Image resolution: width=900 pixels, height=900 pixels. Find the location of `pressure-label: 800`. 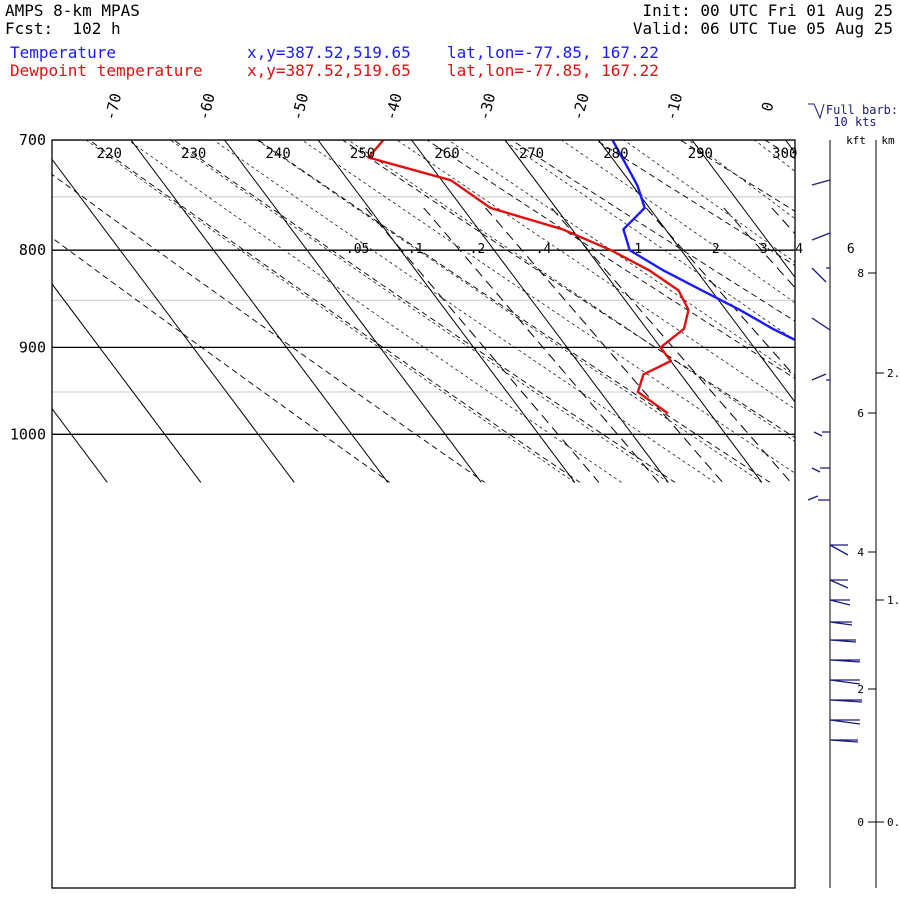

pressure-label: 800 is located at coordinates (32, 250).